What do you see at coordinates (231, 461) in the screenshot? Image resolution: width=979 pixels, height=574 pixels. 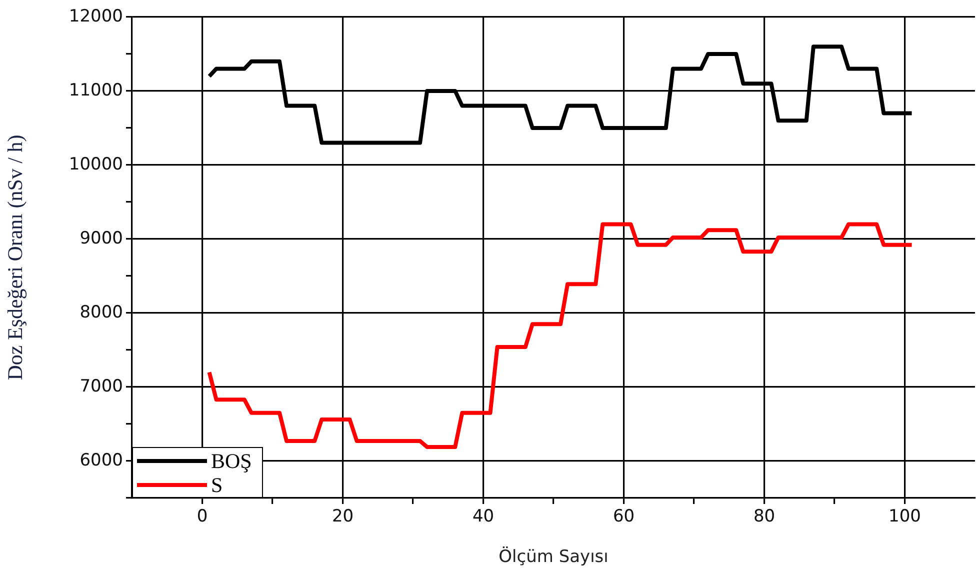 I see `legend-label: BOŞ` at bounding box center [231, 461].